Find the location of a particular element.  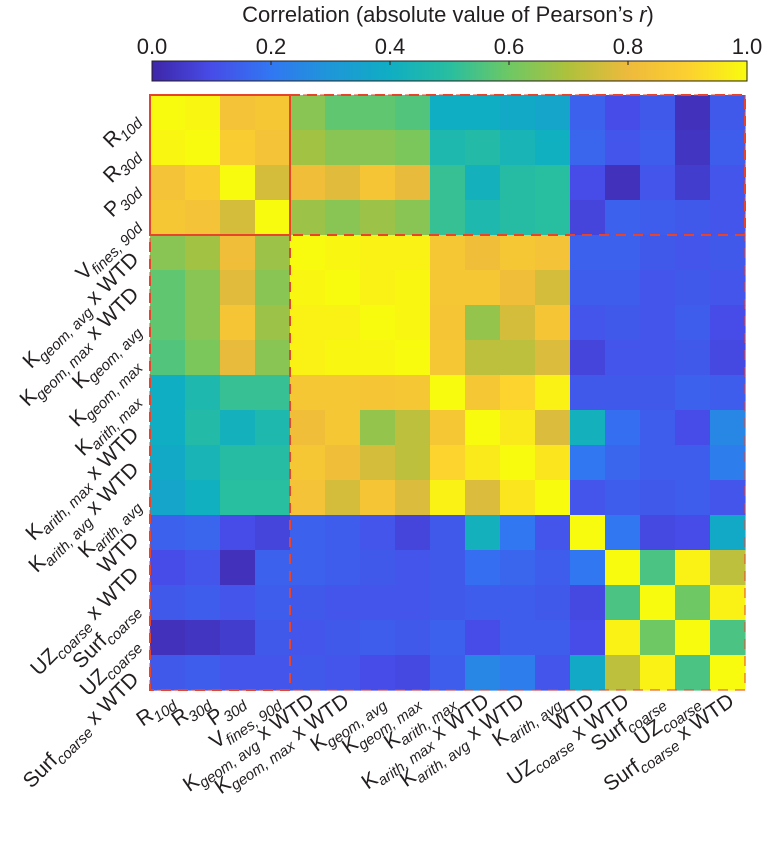

colorbar-tick-label: 0.2 is located at coordinates (271, 46).